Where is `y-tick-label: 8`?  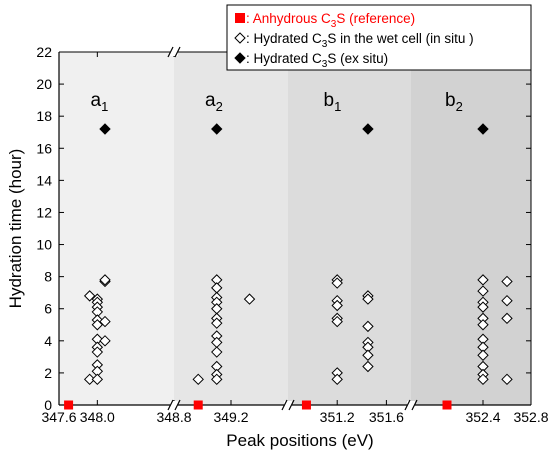
y-tick-label: 8 is located at coordinates (48, 277).